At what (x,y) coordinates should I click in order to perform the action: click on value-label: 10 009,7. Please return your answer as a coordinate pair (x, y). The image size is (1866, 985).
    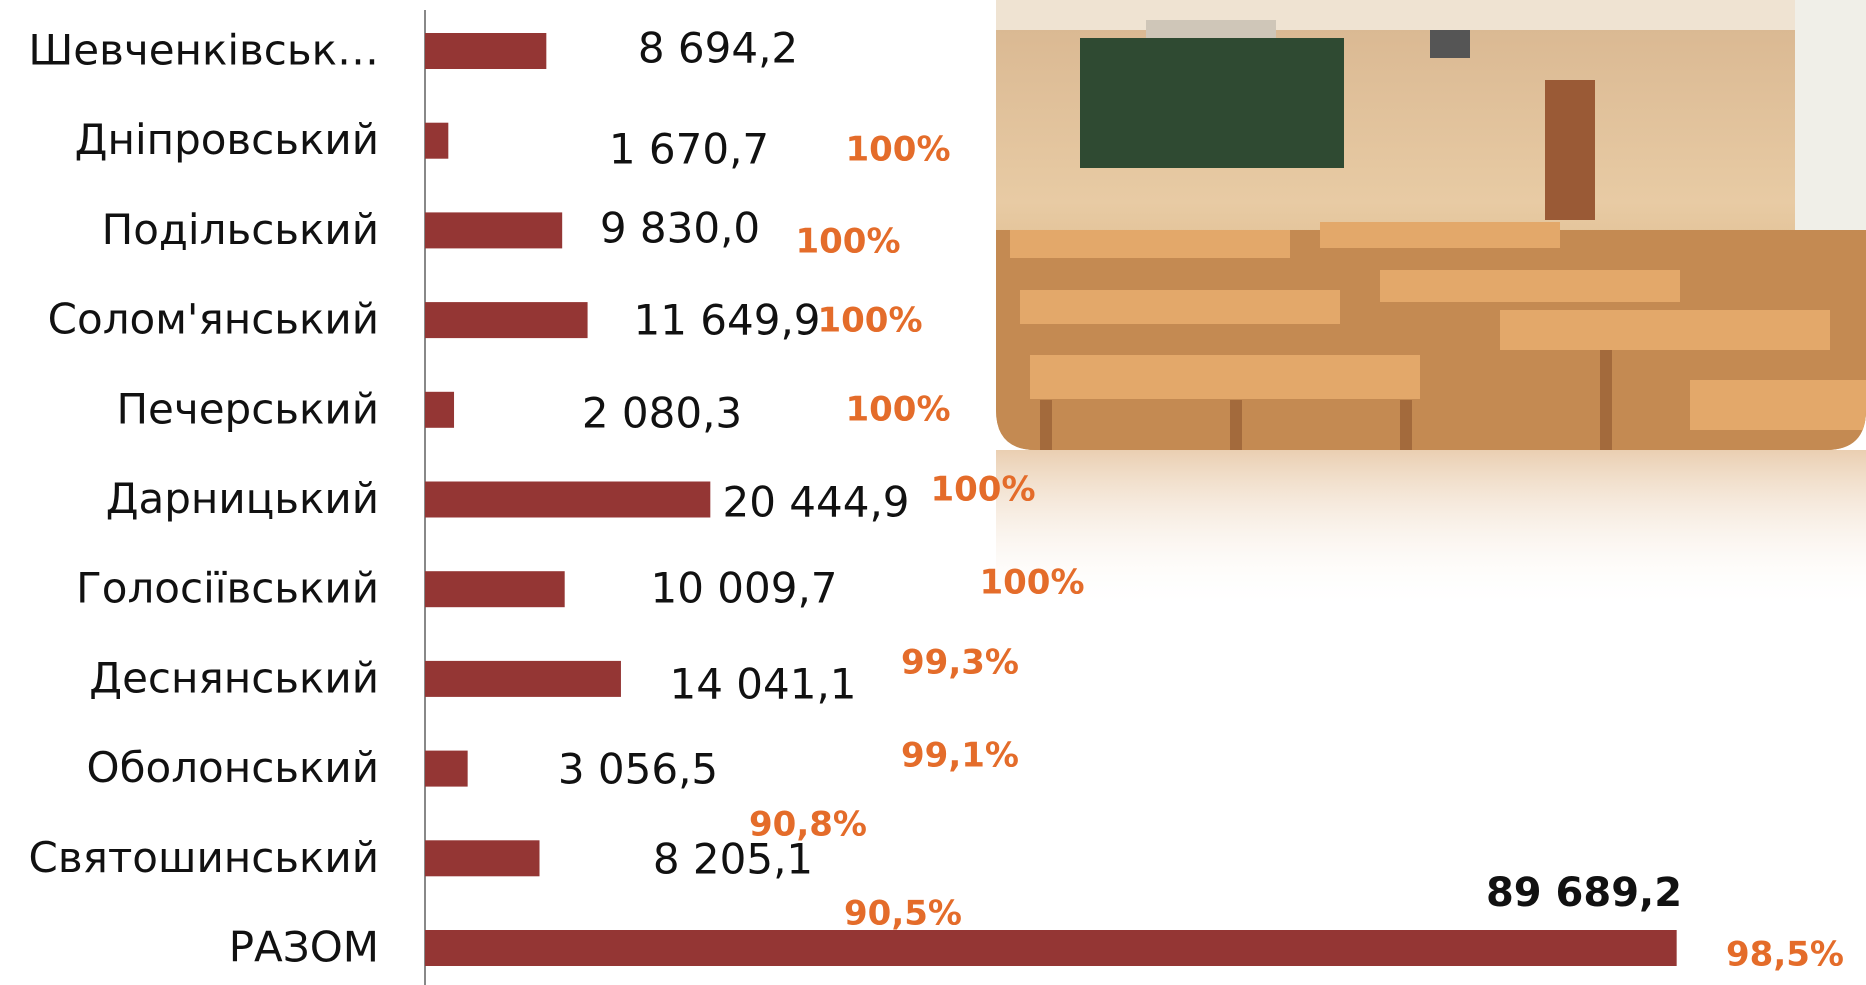
    Looking at the image, I should click on (743, 588).